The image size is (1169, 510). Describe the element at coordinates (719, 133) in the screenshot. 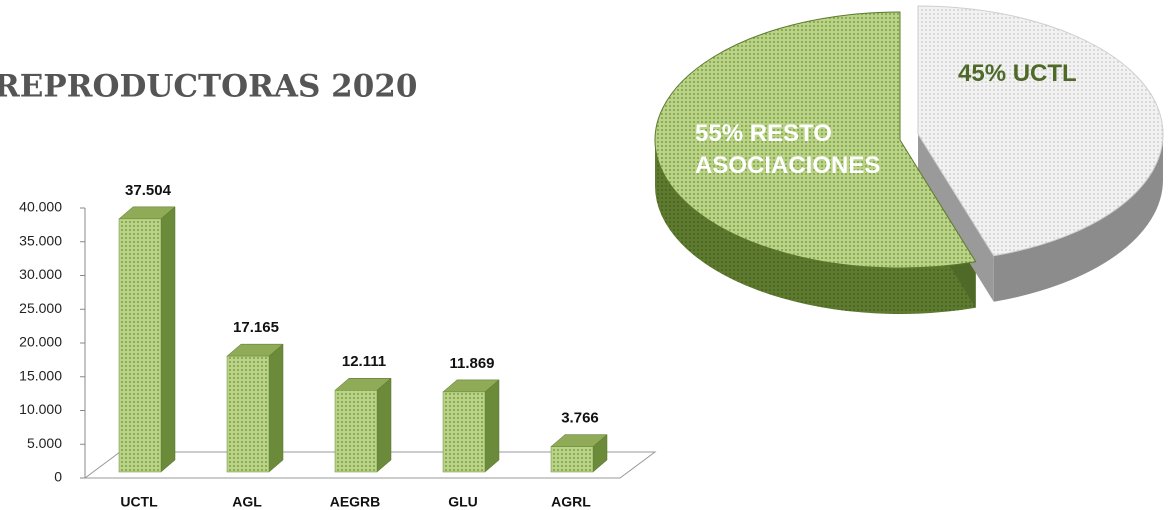

I see `pie-value-label: 55%` at that location.